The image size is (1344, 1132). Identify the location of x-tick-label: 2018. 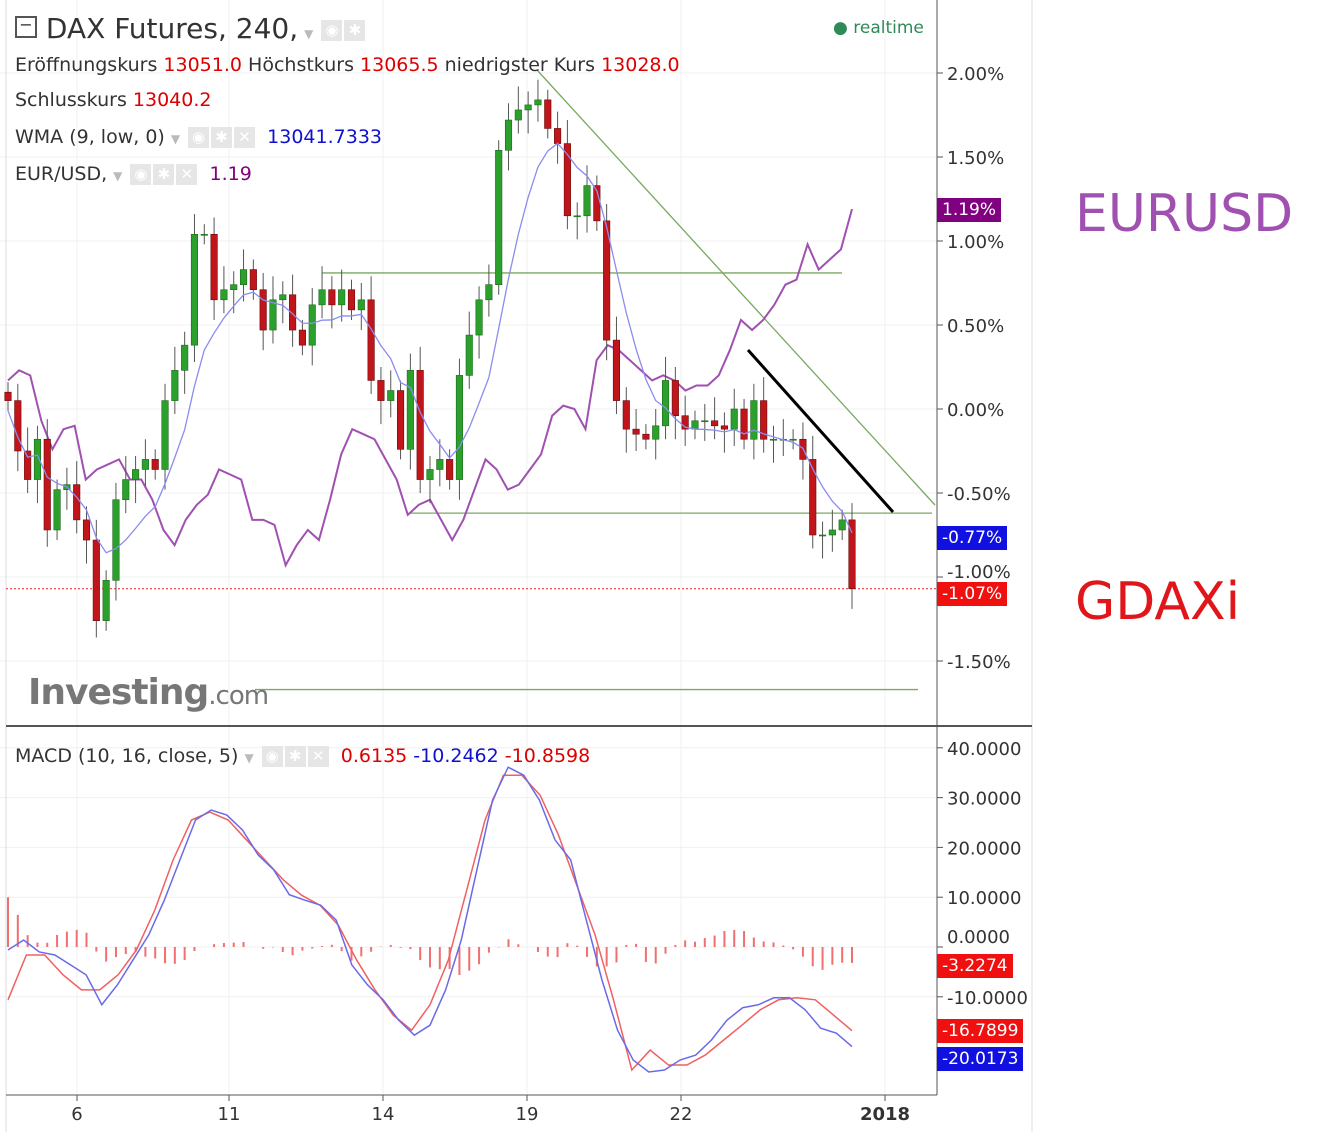
(885, 1114).